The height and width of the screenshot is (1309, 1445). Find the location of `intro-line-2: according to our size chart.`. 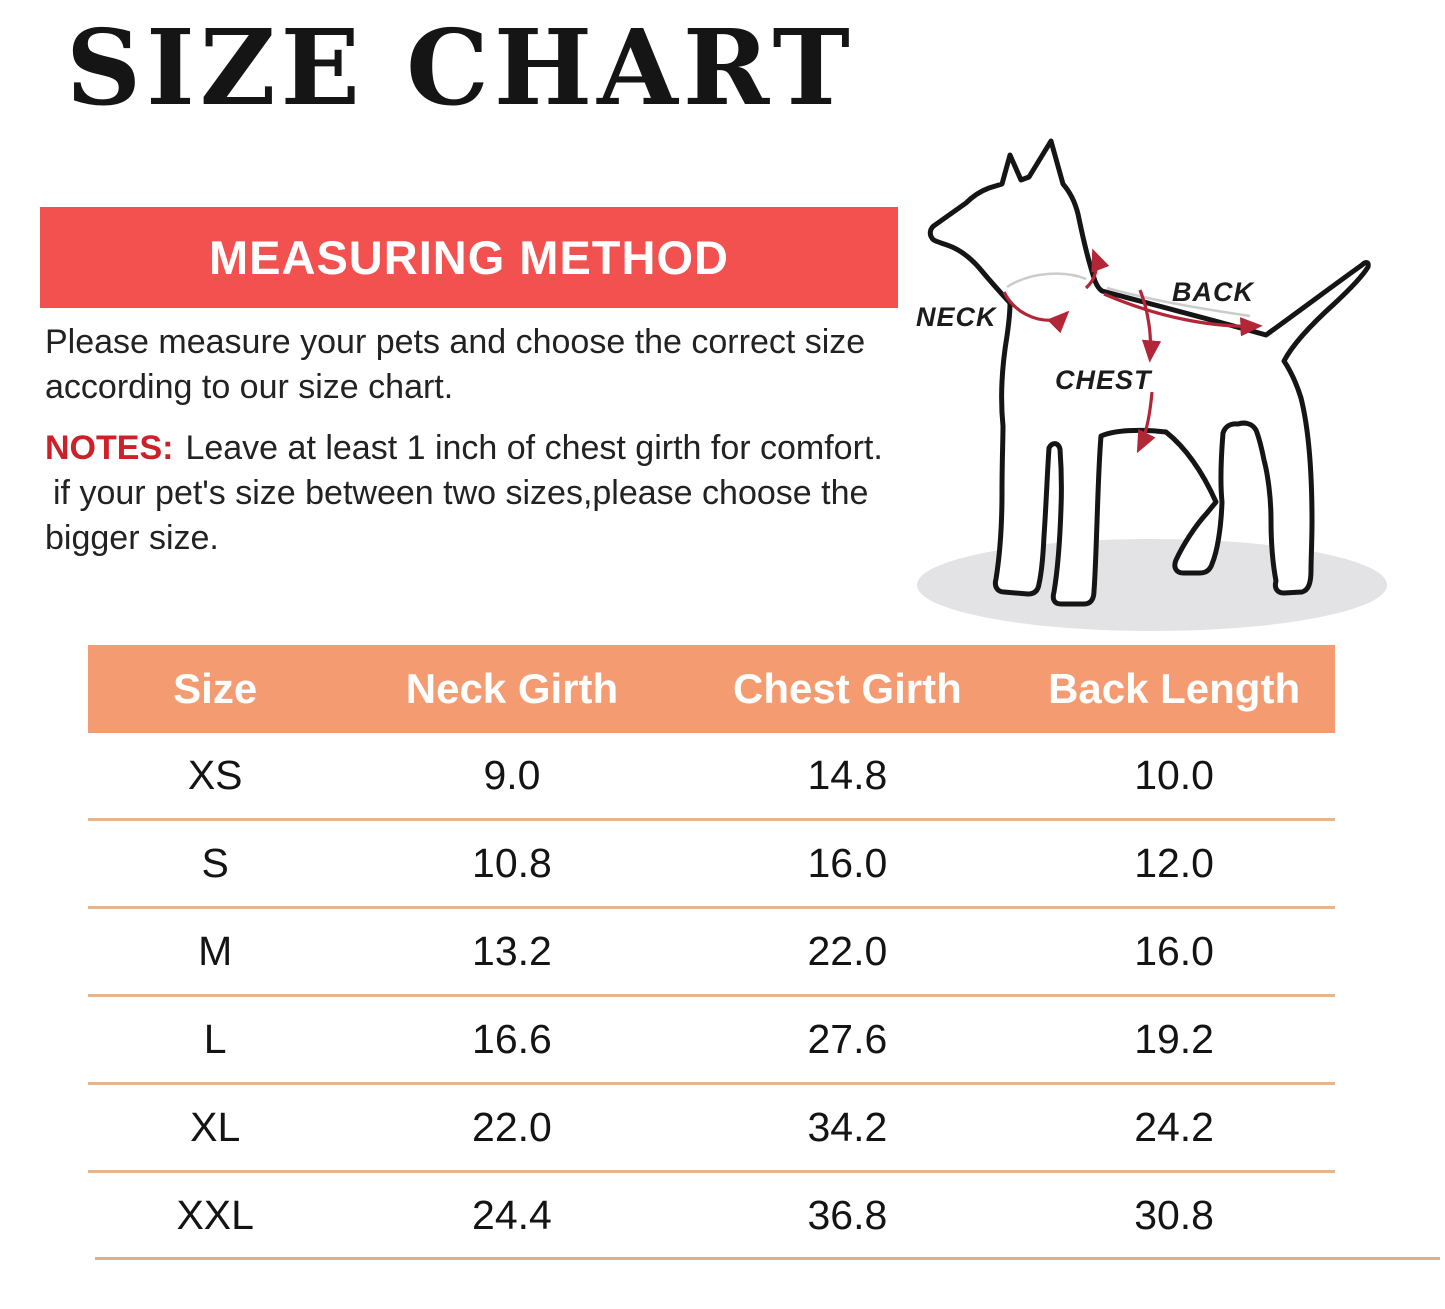

intro-line-2: according to our size chart. is located at coordinates (249, 387).